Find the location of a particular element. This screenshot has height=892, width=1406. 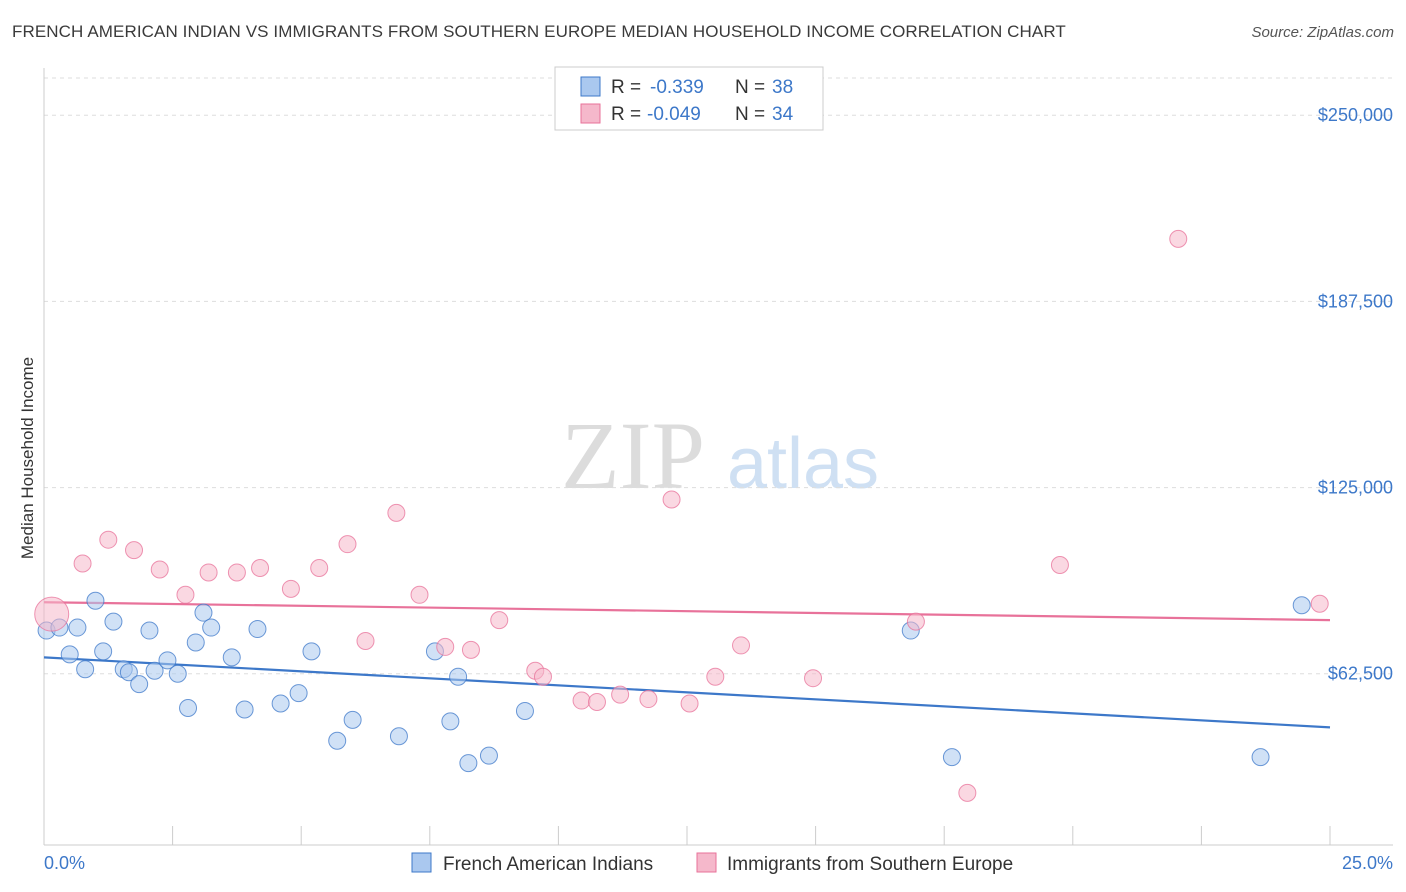

watermark: ZIP atlas is located at coordinates (720, 455).